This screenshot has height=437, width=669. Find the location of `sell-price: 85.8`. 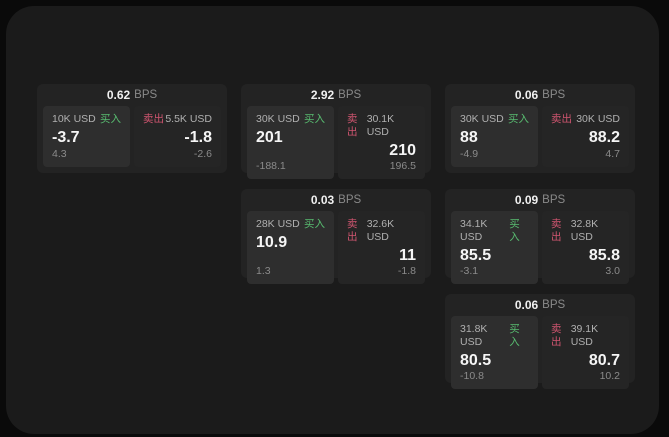

sell-price: 85.8 is located at coordinates (604, 255).